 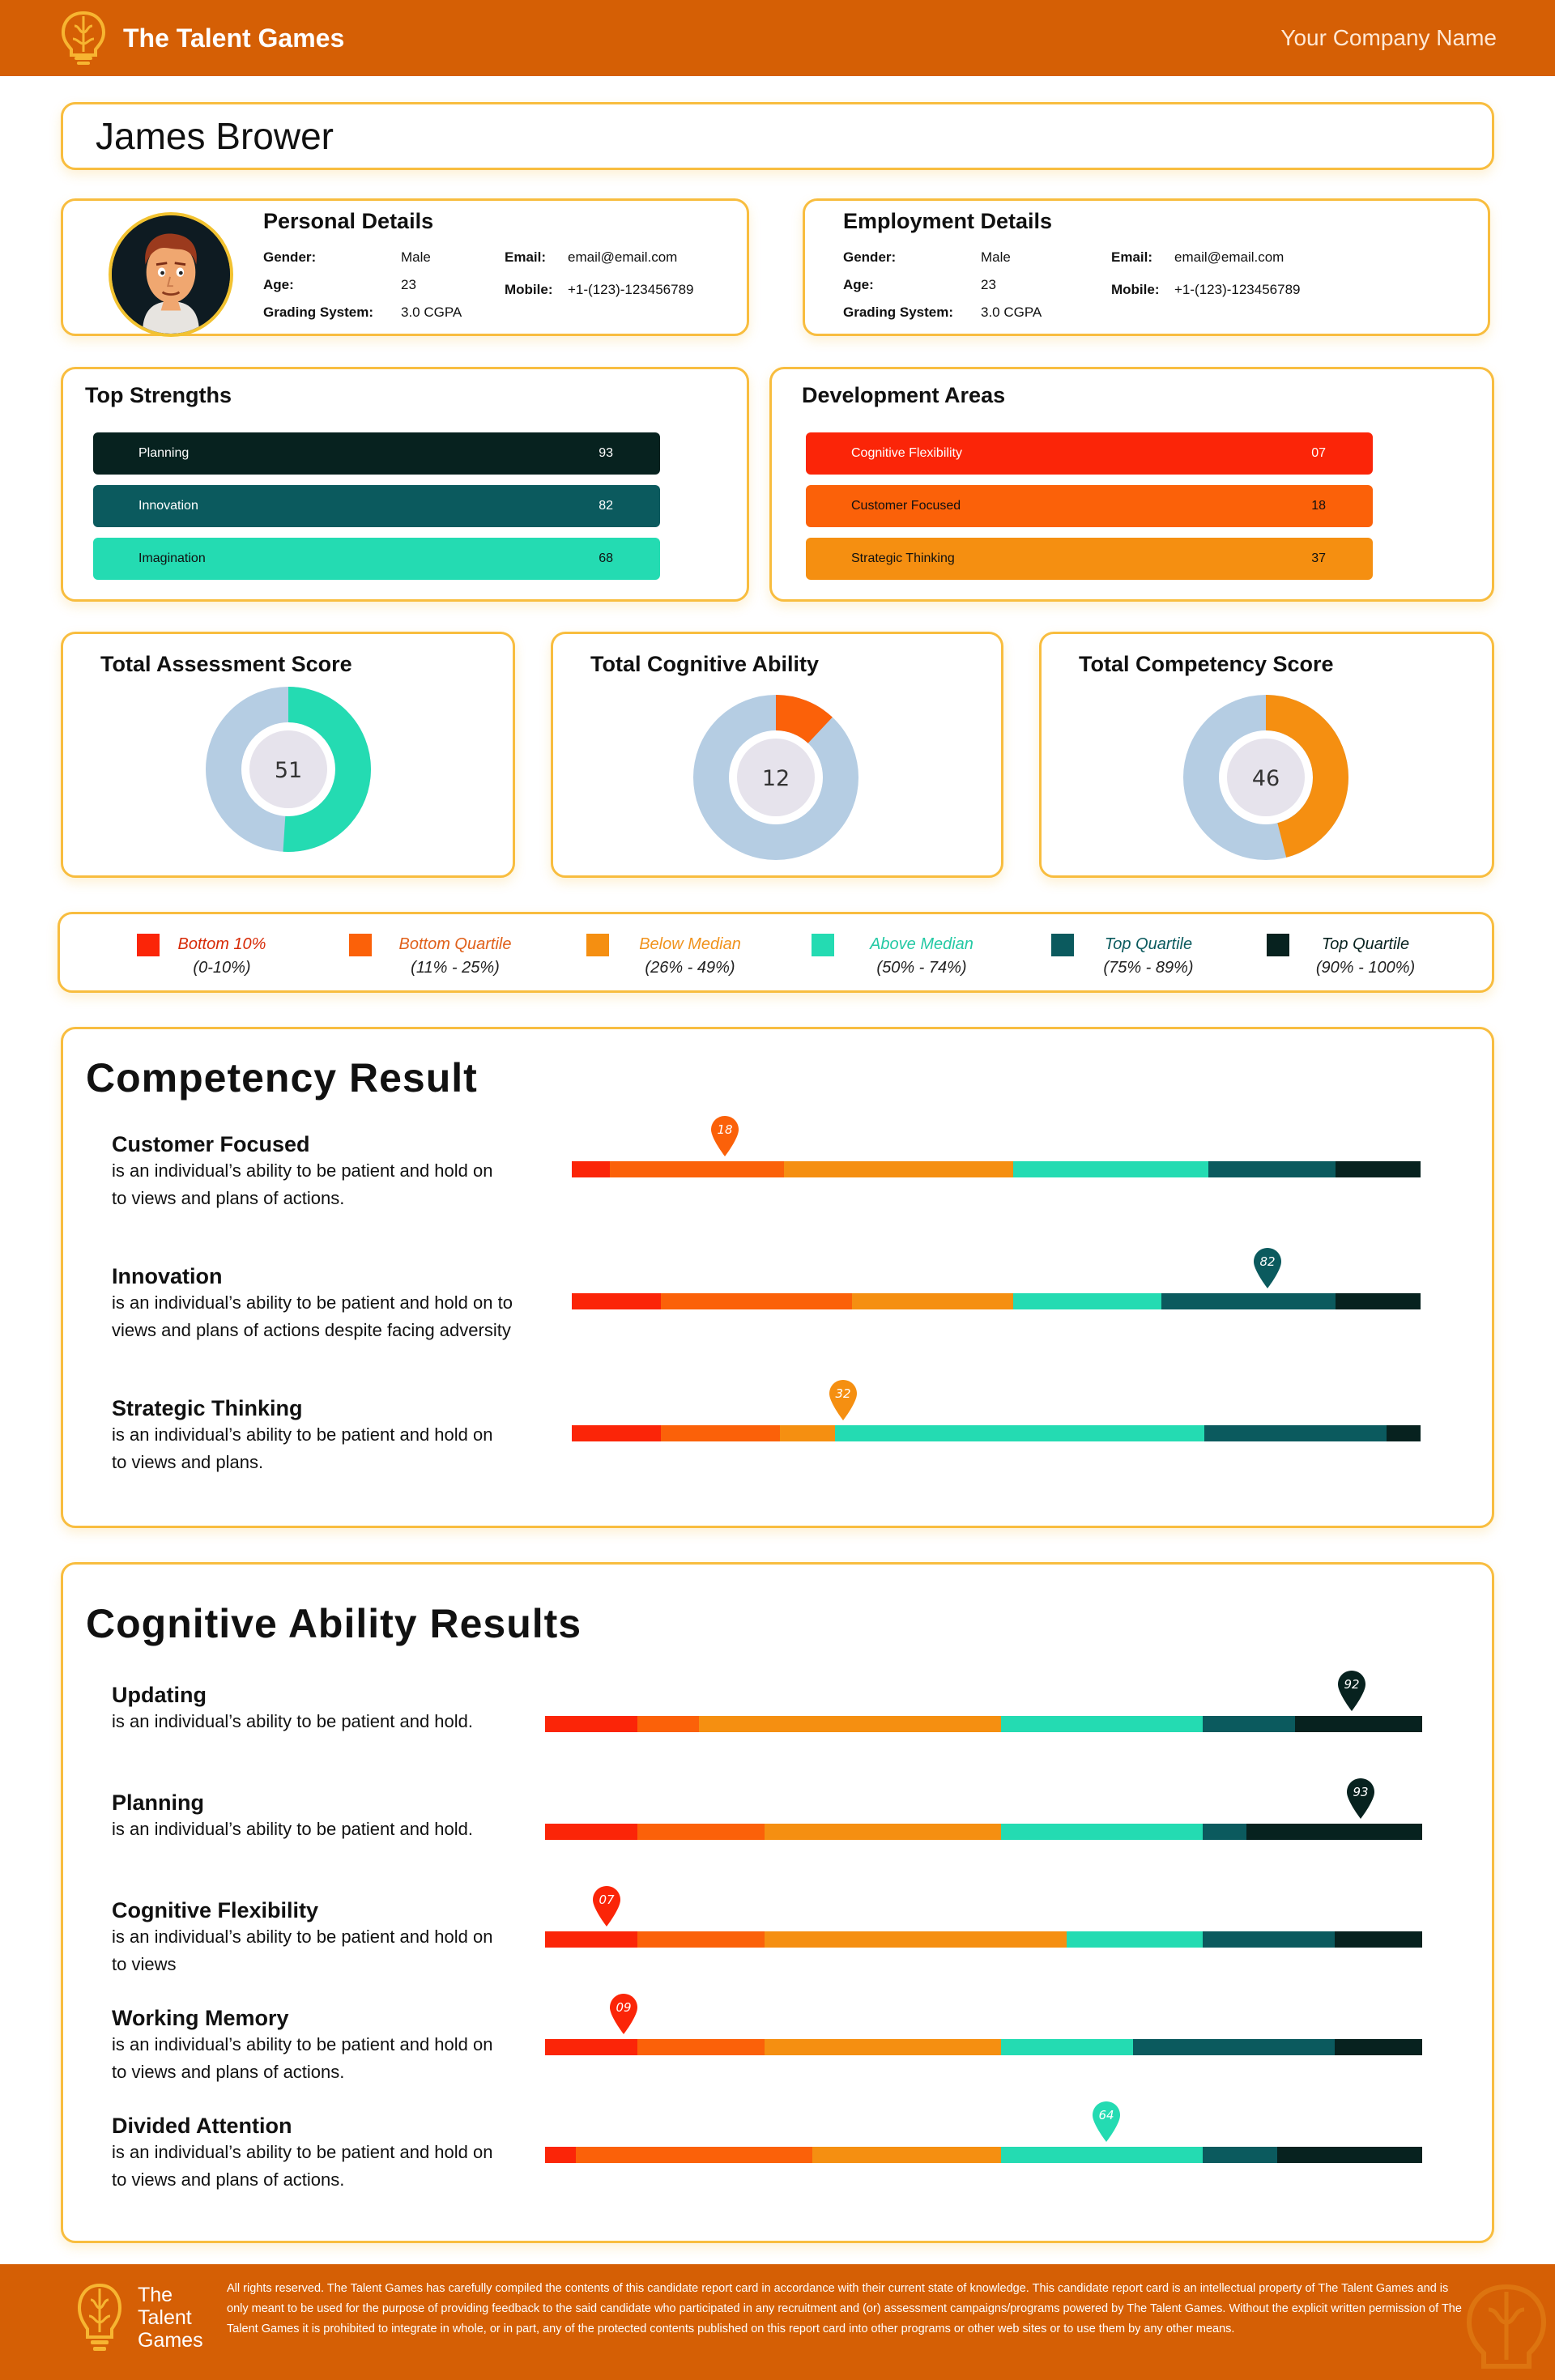 I want to click on legend-range: (50% - 74%), so click(x=922, y=968).